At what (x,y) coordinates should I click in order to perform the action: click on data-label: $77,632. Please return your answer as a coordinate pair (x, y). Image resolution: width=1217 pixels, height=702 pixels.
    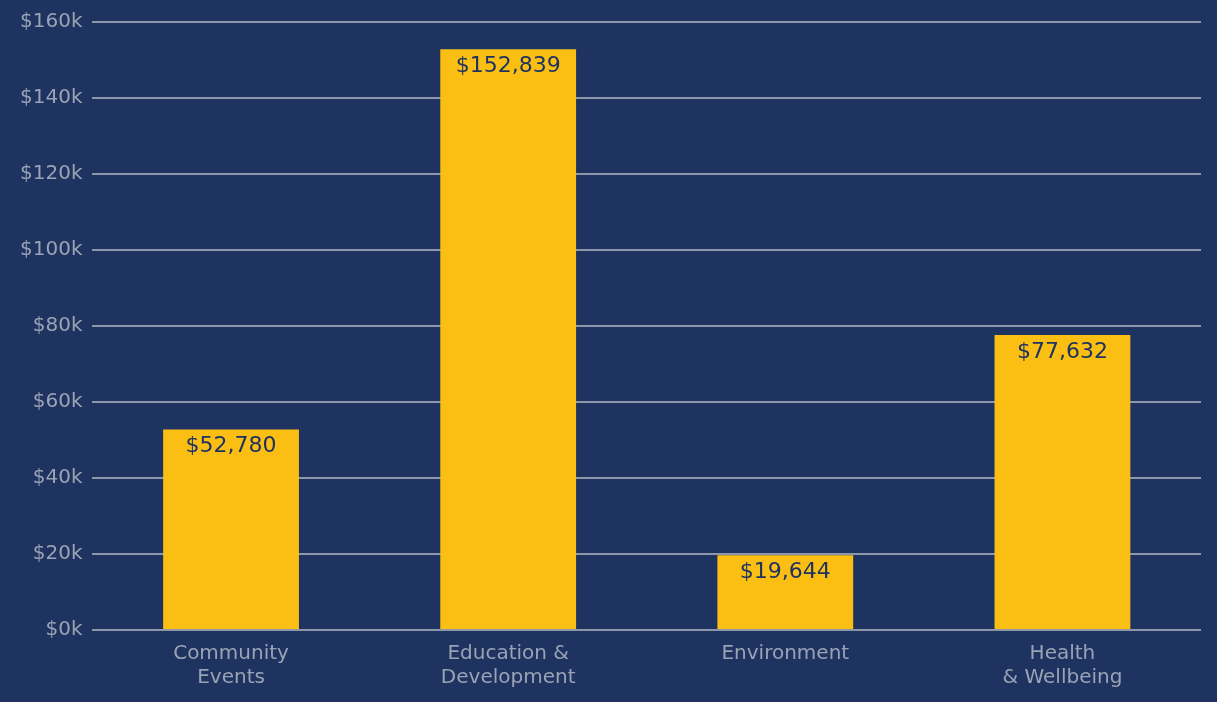
    Looking at the image, I should click on (1062, 350).